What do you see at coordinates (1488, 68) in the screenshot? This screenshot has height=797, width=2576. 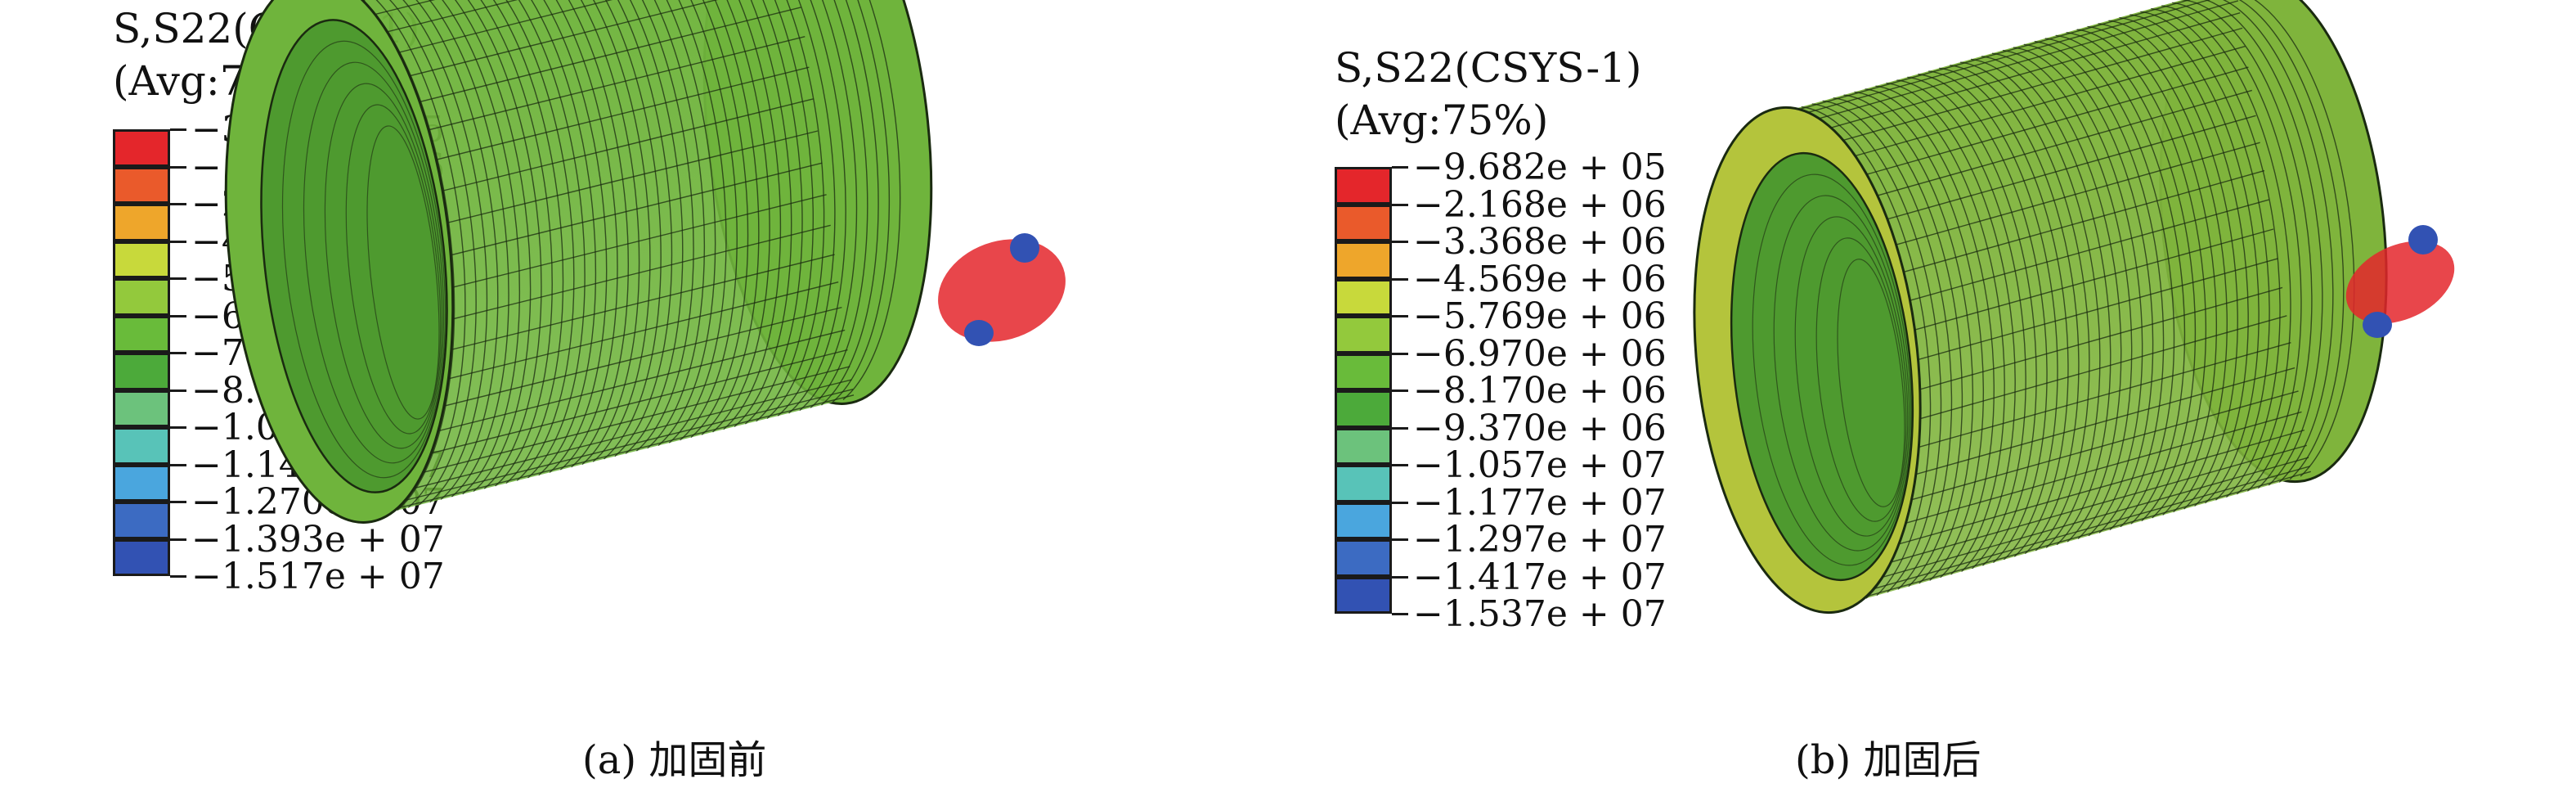 I see `legend-title: S,S22(CSYS-1)` at bounding box center [1488, 68].